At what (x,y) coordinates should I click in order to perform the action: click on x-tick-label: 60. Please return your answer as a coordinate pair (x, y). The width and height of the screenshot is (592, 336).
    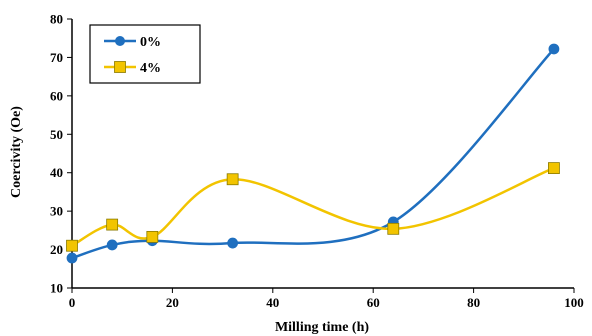
    Looking at the image, I should click on (373, 302).